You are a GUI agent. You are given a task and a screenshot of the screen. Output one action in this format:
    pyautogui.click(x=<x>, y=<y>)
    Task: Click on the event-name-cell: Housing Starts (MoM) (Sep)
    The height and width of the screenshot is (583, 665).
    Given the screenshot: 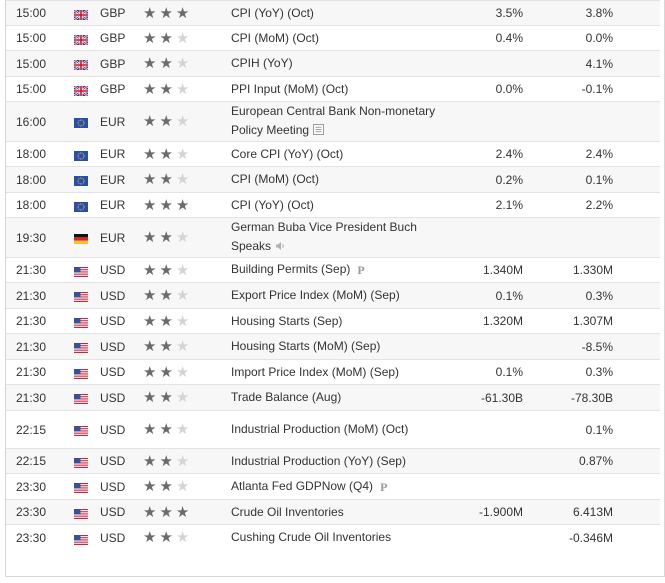 What is the action you would take?
    pyautogui.click(x=336, y=346)
    